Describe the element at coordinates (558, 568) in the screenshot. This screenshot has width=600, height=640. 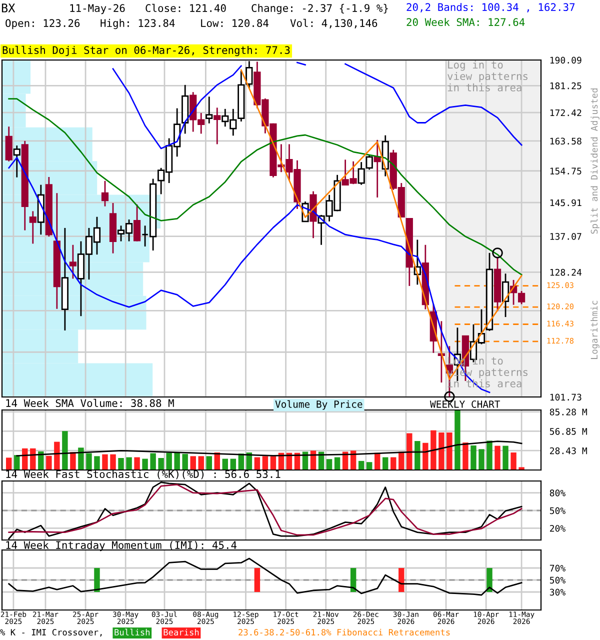
I see `y-tick-label: 70%` at that location.